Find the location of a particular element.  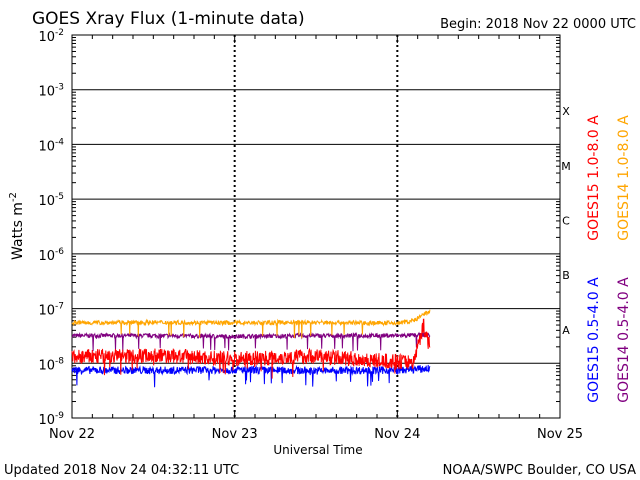

y-axis-label: Watts m is located at coordinates (18, 231).